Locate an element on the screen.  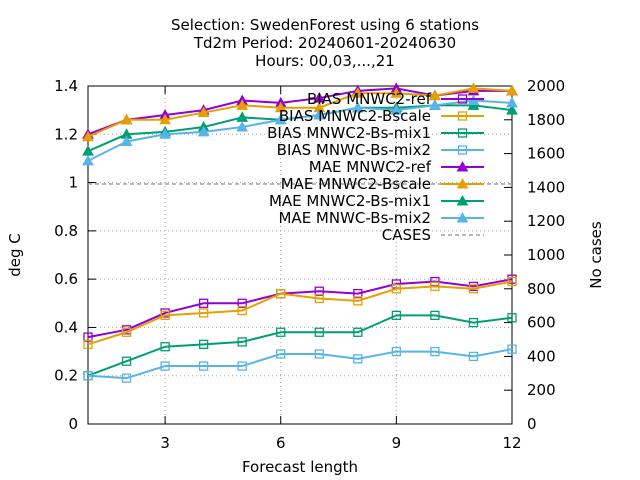
legend-label: BIAS MNWC2-ref is located at coordinates (369, 99).